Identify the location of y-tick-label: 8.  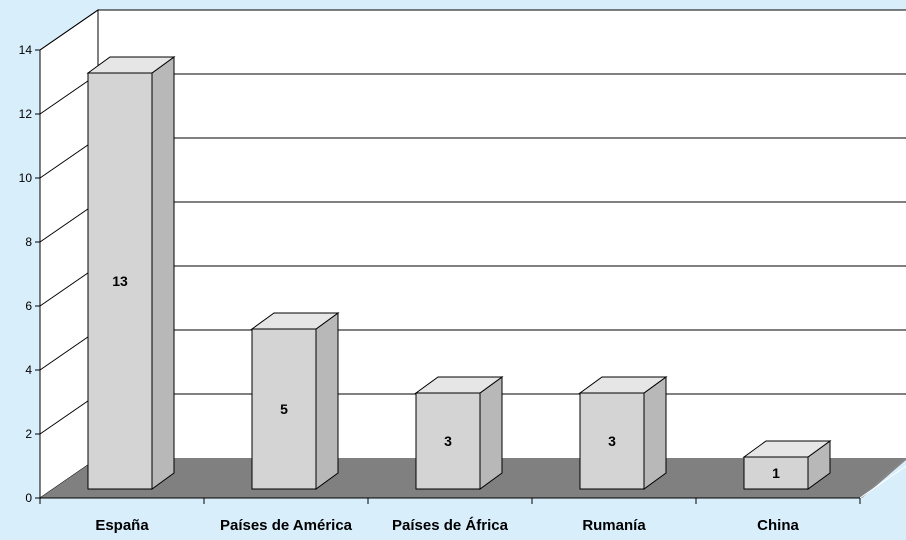
(28, 242).